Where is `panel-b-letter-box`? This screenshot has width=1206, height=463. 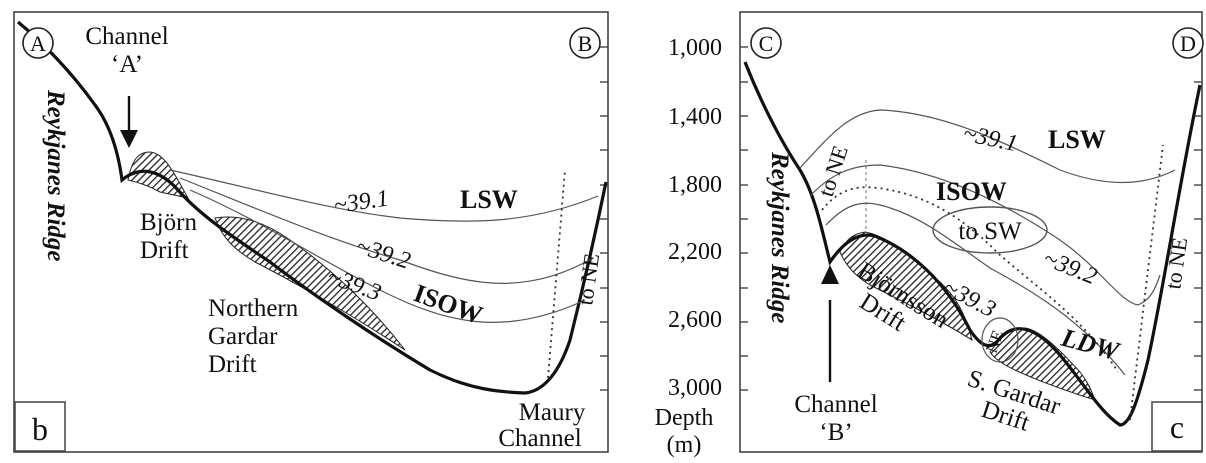
panel-b-letter-box is located at coordinates (40, 426).